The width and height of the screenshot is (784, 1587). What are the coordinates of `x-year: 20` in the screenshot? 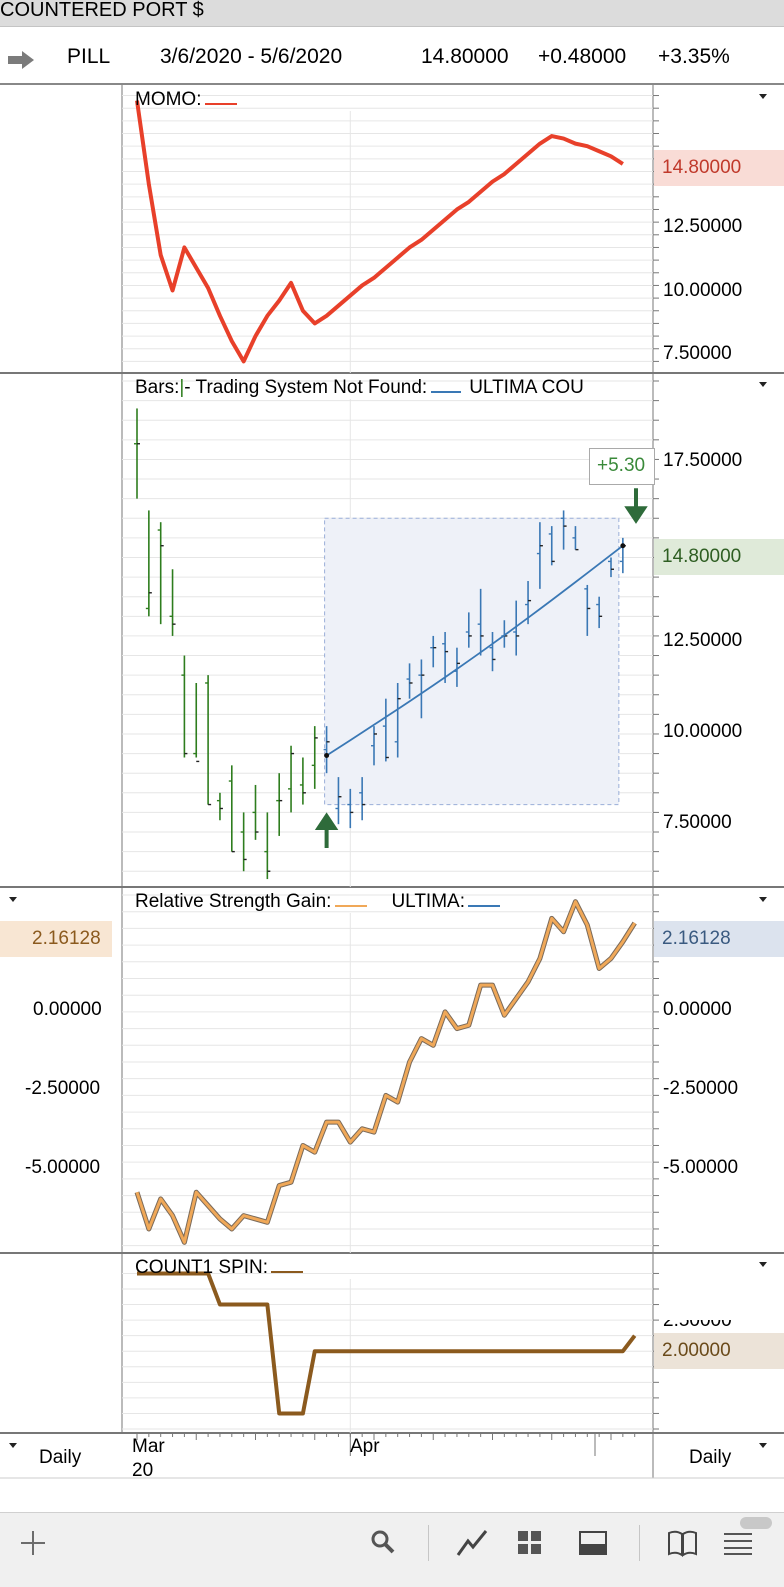 It's located at (143, 1470).